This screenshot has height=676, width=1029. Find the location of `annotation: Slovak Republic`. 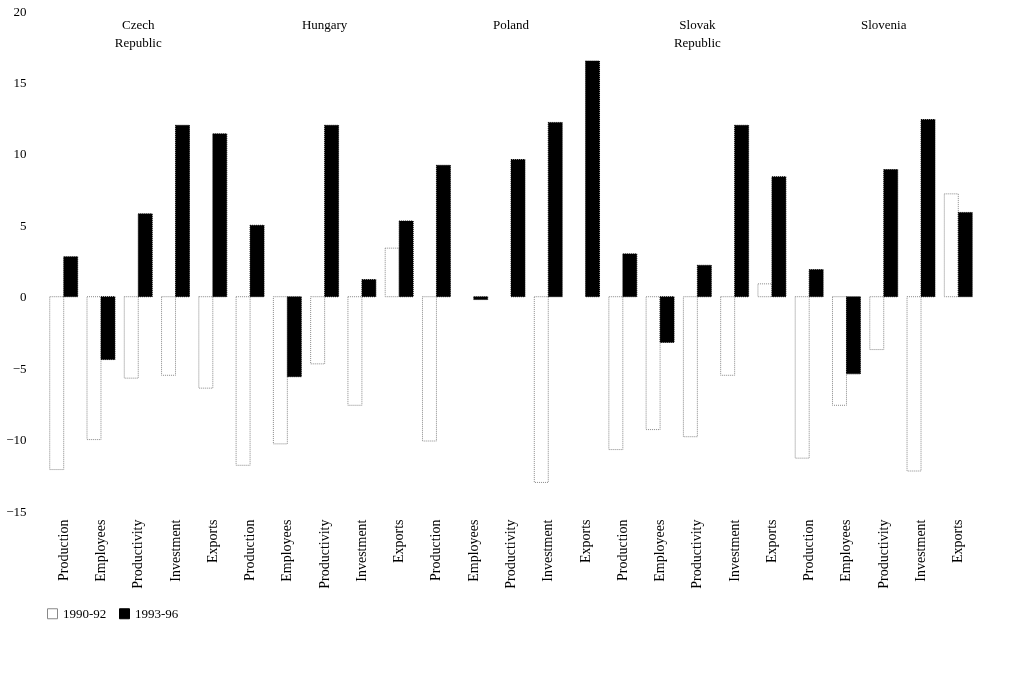

annotation: Slovak Republic is located at coordinates (697, 33).